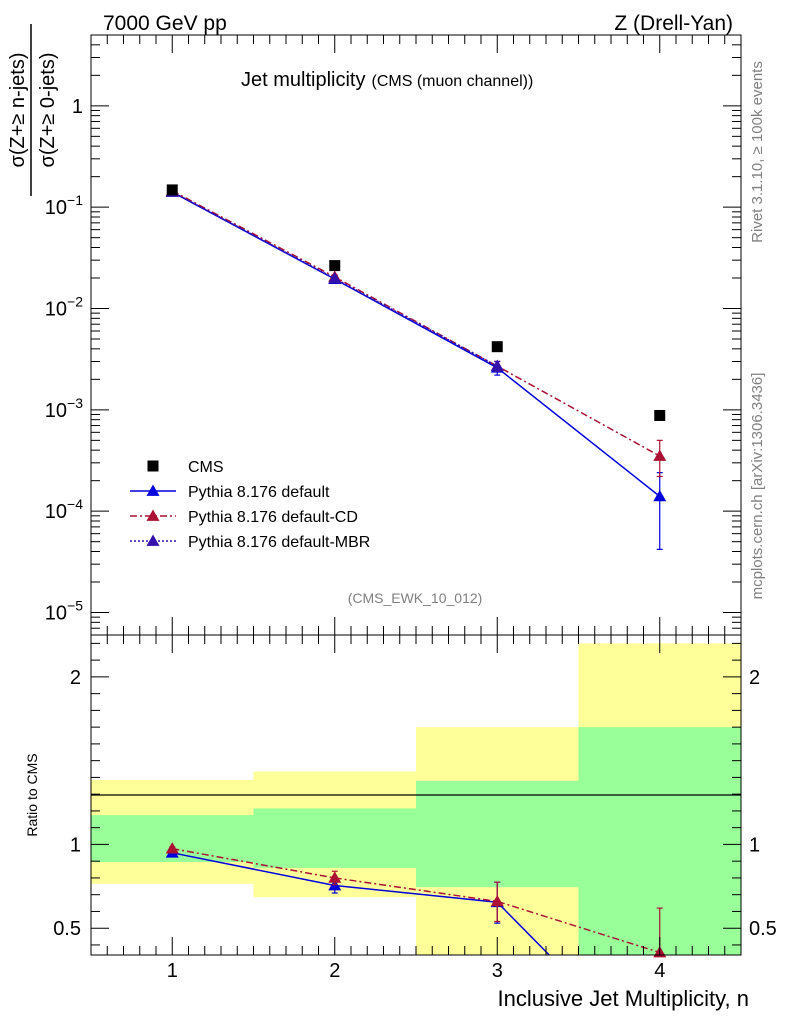 The image size is (786, 1024). I want to click on mcplots-reference-text: mcplots.cern.ch [arXiv:1306.3436], so click(757, 486).